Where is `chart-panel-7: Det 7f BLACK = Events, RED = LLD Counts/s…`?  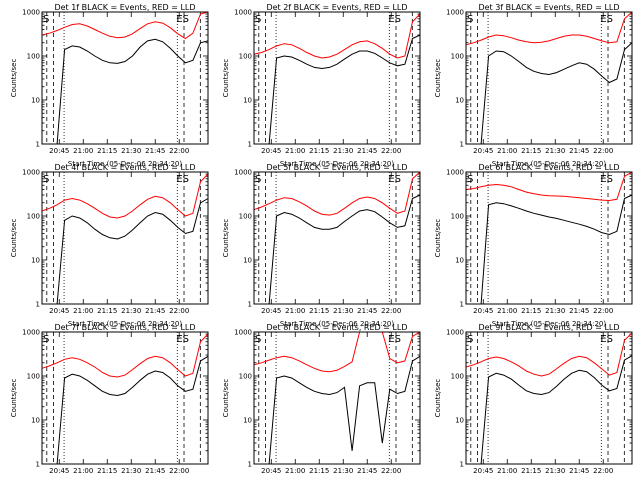 chart-panel-7: Det 7f BLACK = Events, RED = LLD Counts/s… is located at coordinates (109, 399).